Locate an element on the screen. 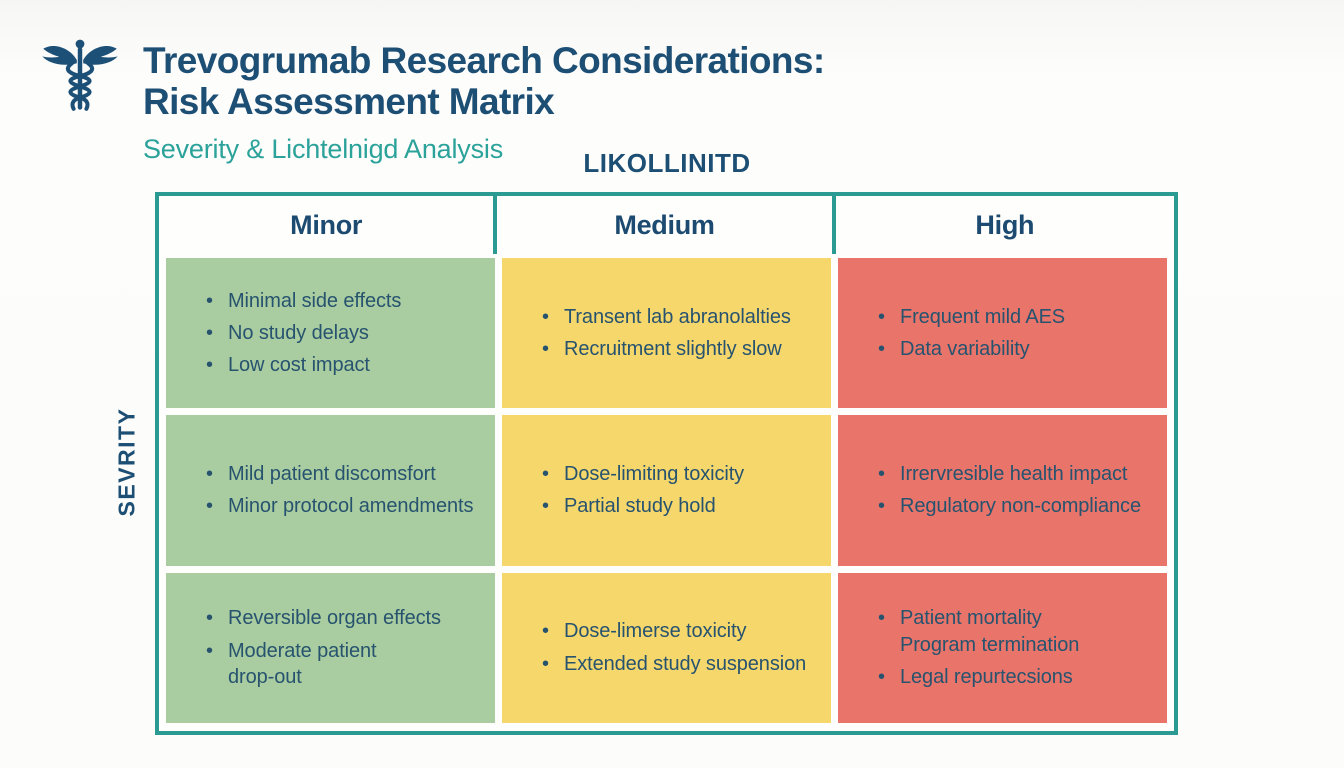 The height and width of the screenshot is (768, 1344). risk-item: Dose-limiting toxicity is located at coordinates (676, 474).